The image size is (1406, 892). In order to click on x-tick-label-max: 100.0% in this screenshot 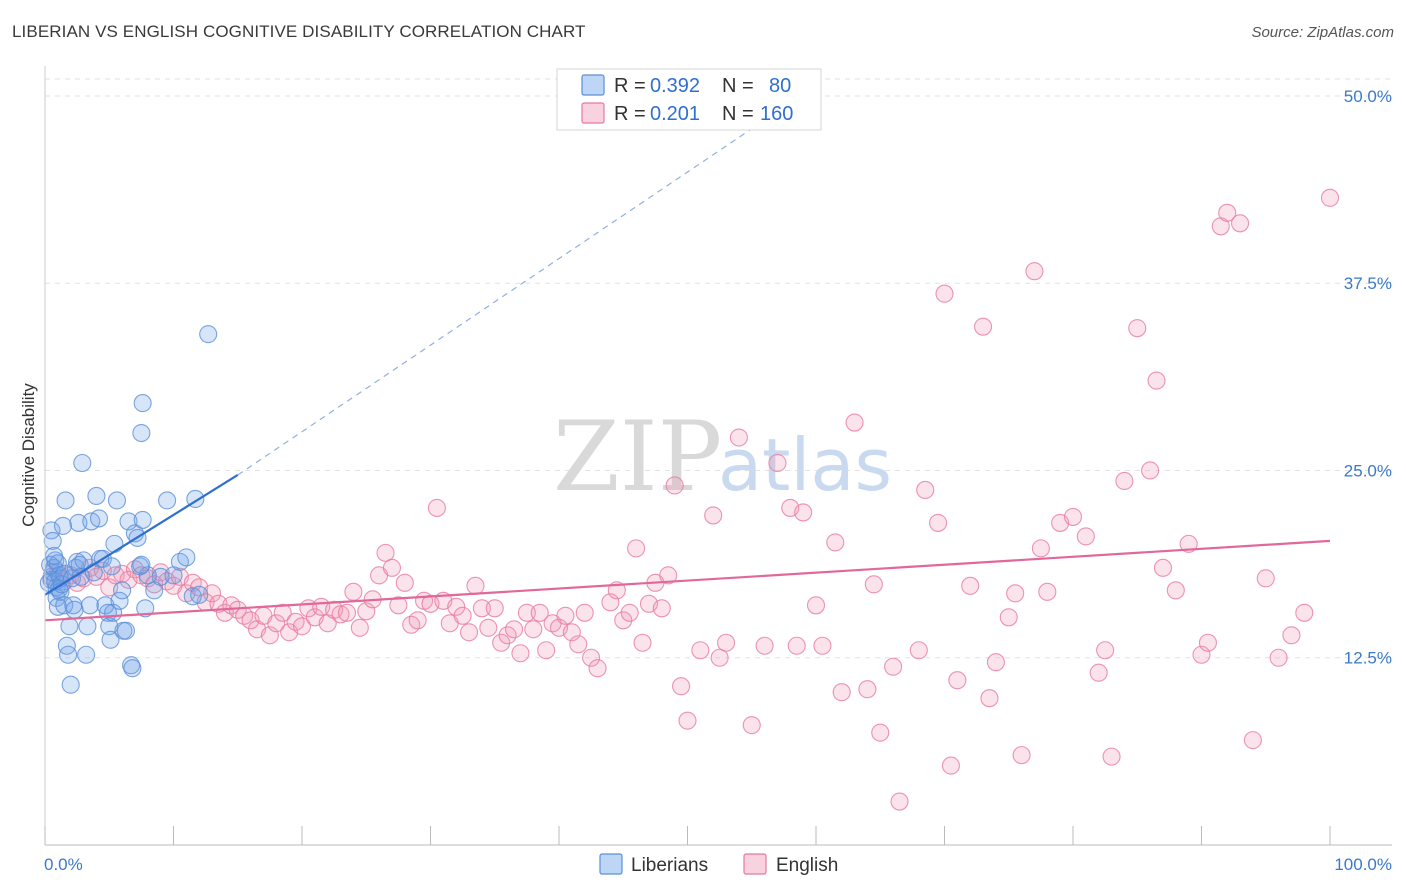, I will do `click(1363, 864)`.